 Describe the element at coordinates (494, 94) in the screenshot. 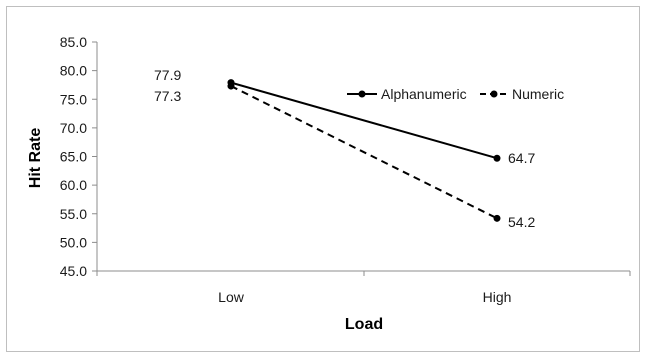

I see `legend-marker-numeric` at that location.